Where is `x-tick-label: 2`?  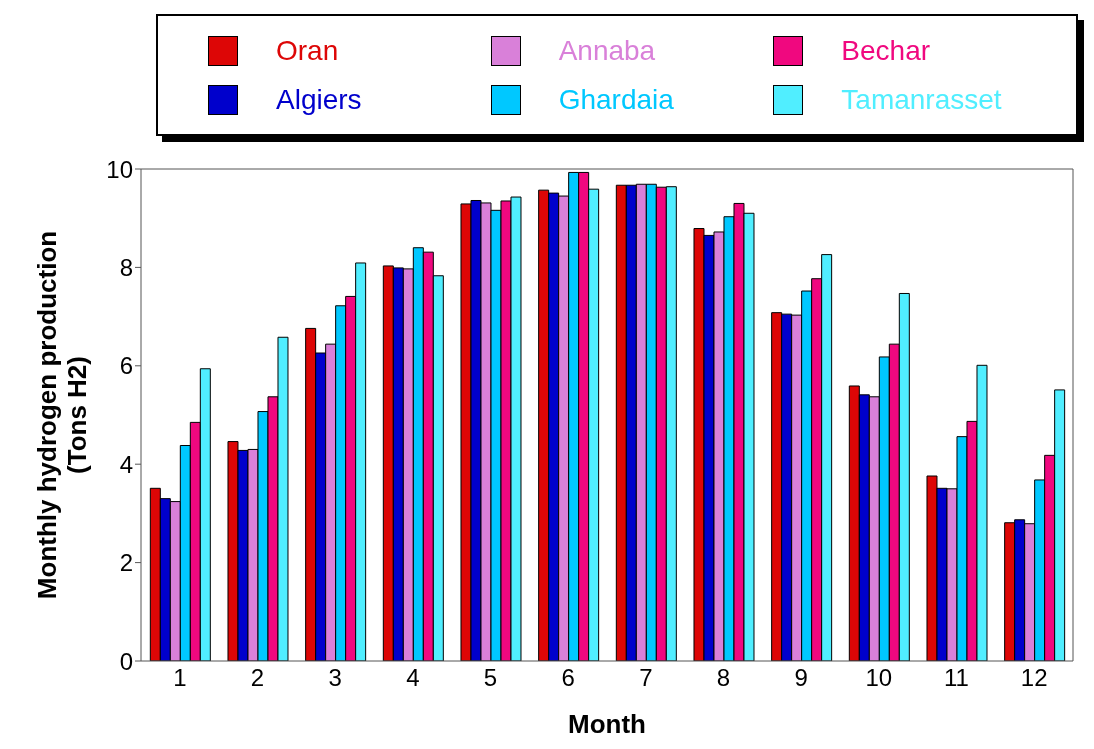
x-tick-label: 2 is located at coordinates (257, 678).